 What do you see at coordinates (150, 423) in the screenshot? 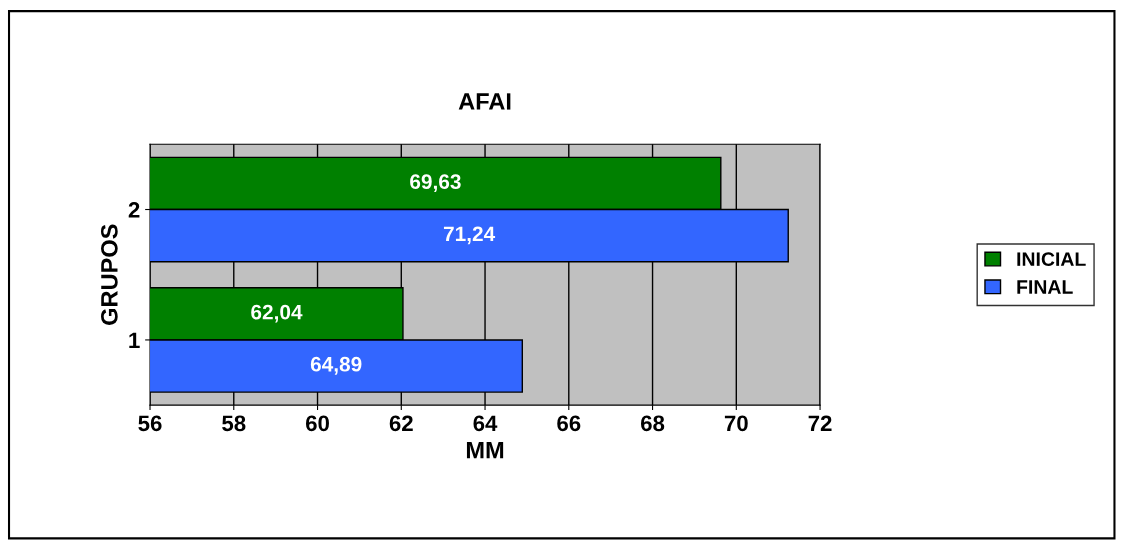
I see `x-tick-label: 56` at bounding box center [150, 423].